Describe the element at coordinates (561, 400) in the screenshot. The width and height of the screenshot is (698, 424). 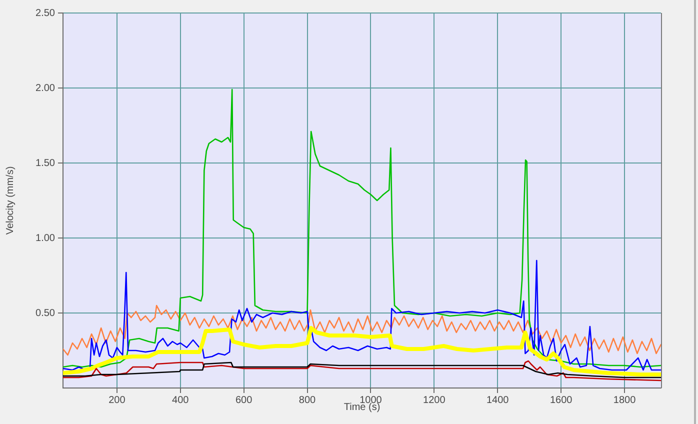
I see `x-tick-label: 1600` at that location.